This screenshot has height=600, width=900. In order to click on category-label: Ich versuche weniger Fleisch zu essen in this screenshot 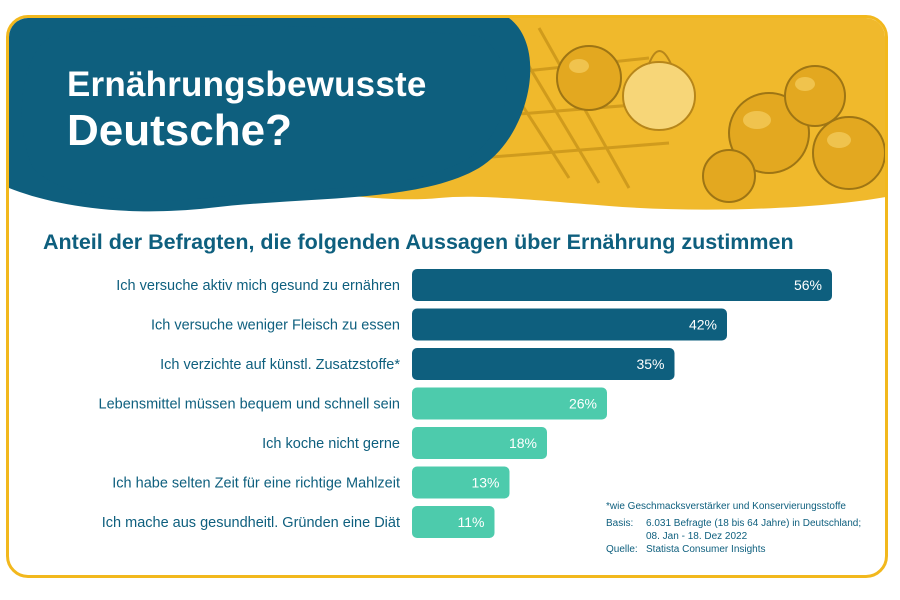, I will do `click(275, 326)`.